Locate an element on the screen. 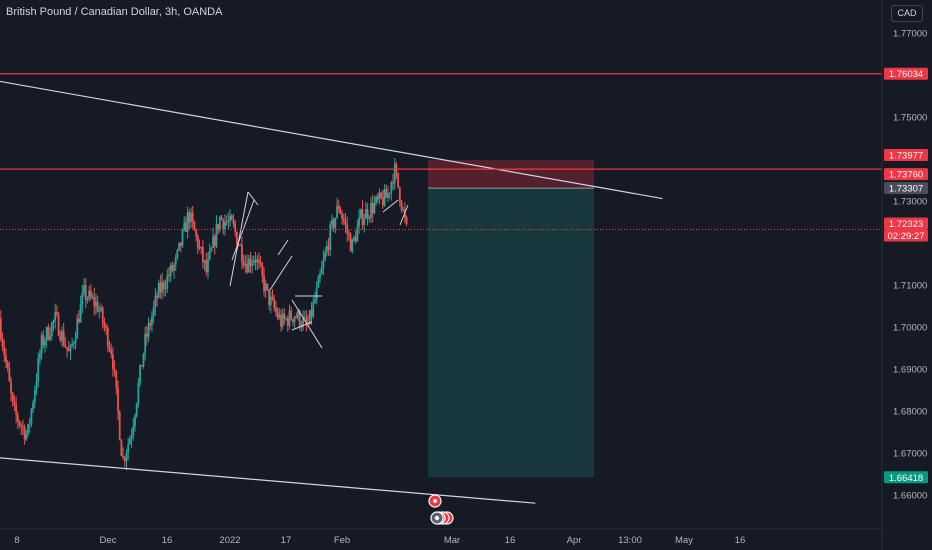 The height and width of the screenshot is (550, 932). x-tick-label: Dec is located at coordinates (108, 540).